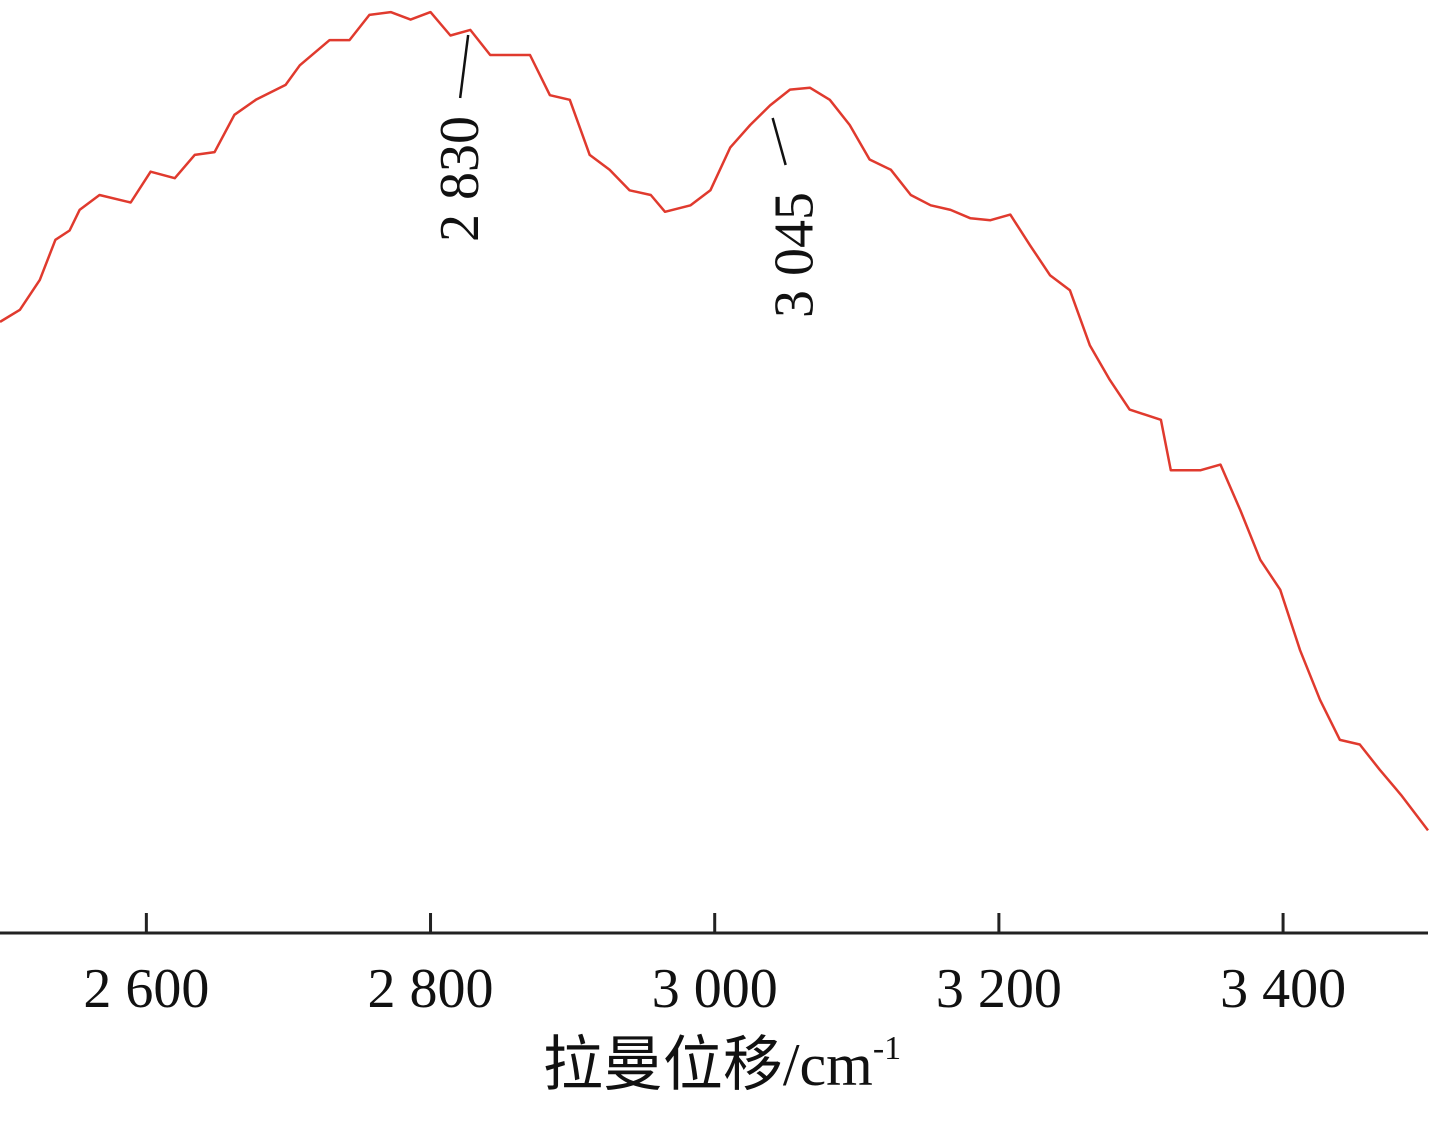 The width and height of the screenshot is (1431, 1121). Describe the element at coordinates (460, 179) in the screenshot. I see `annotation-label: 2 830` at that location.